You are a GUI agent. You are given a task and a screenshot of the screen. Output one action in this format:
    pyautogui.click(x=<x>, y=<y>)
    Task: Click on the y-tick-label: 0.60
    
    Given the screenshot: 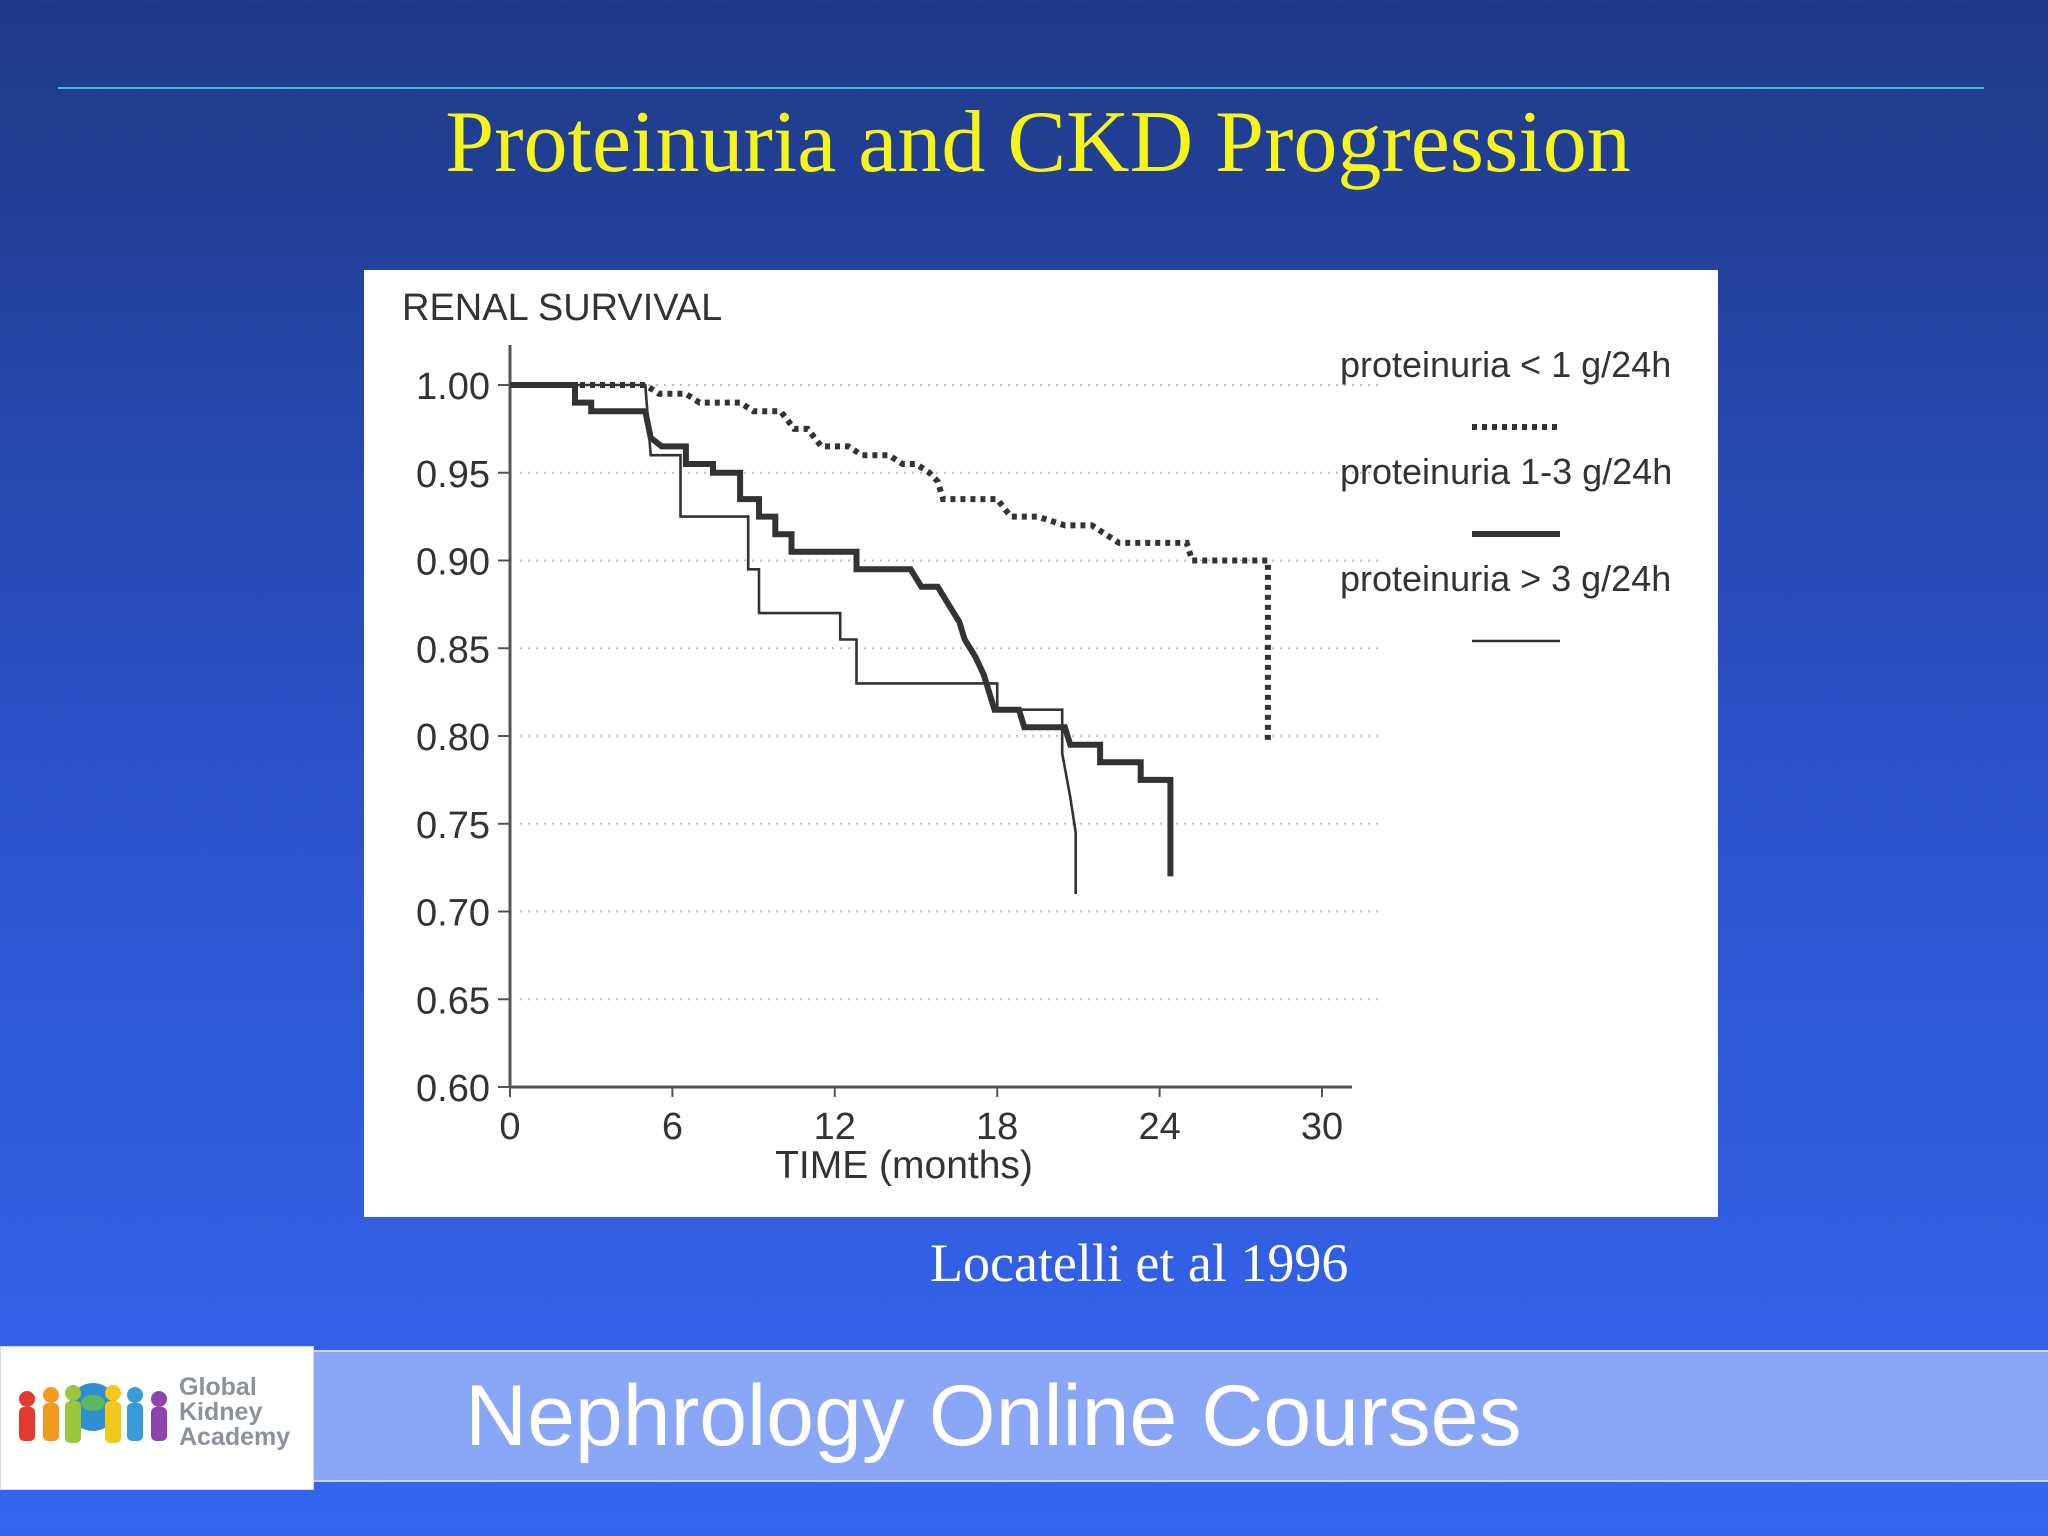 What is the action you would take?
    pyautogui.click(x=453, y=1089)
    